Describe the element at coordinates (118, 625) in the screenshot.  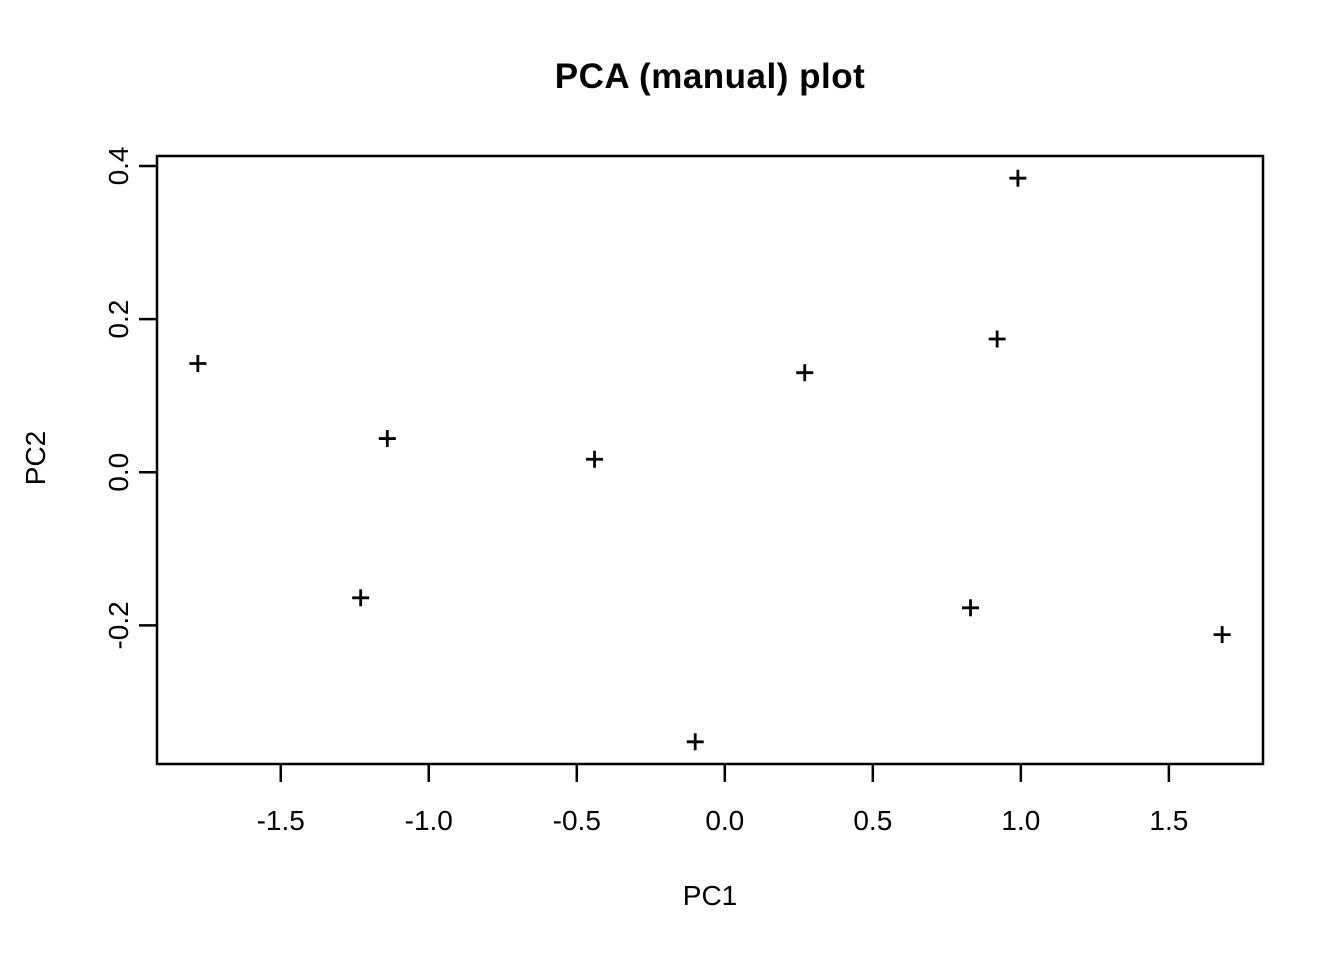
I see `y-tick-label: -0.2` at that location.